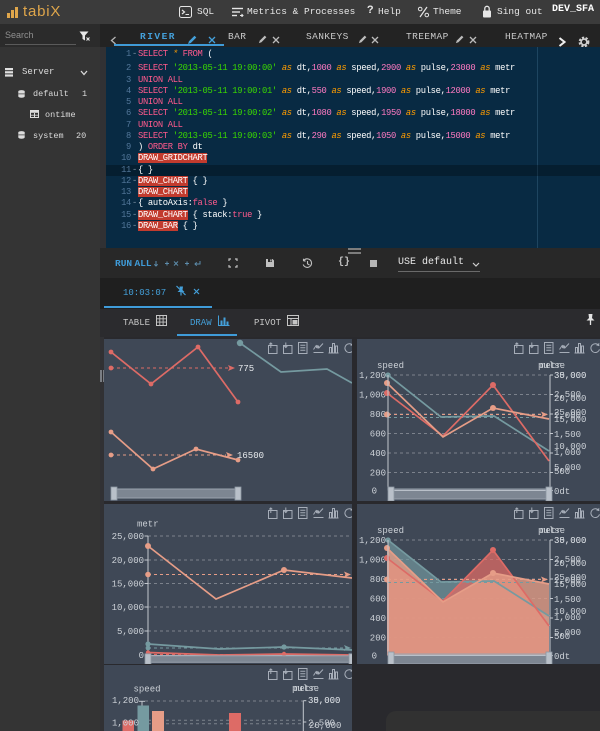  What do you see at coordinates (246, 369) in the screenshot?
I see `svg-text: 775` at bounding box center [246, 369].